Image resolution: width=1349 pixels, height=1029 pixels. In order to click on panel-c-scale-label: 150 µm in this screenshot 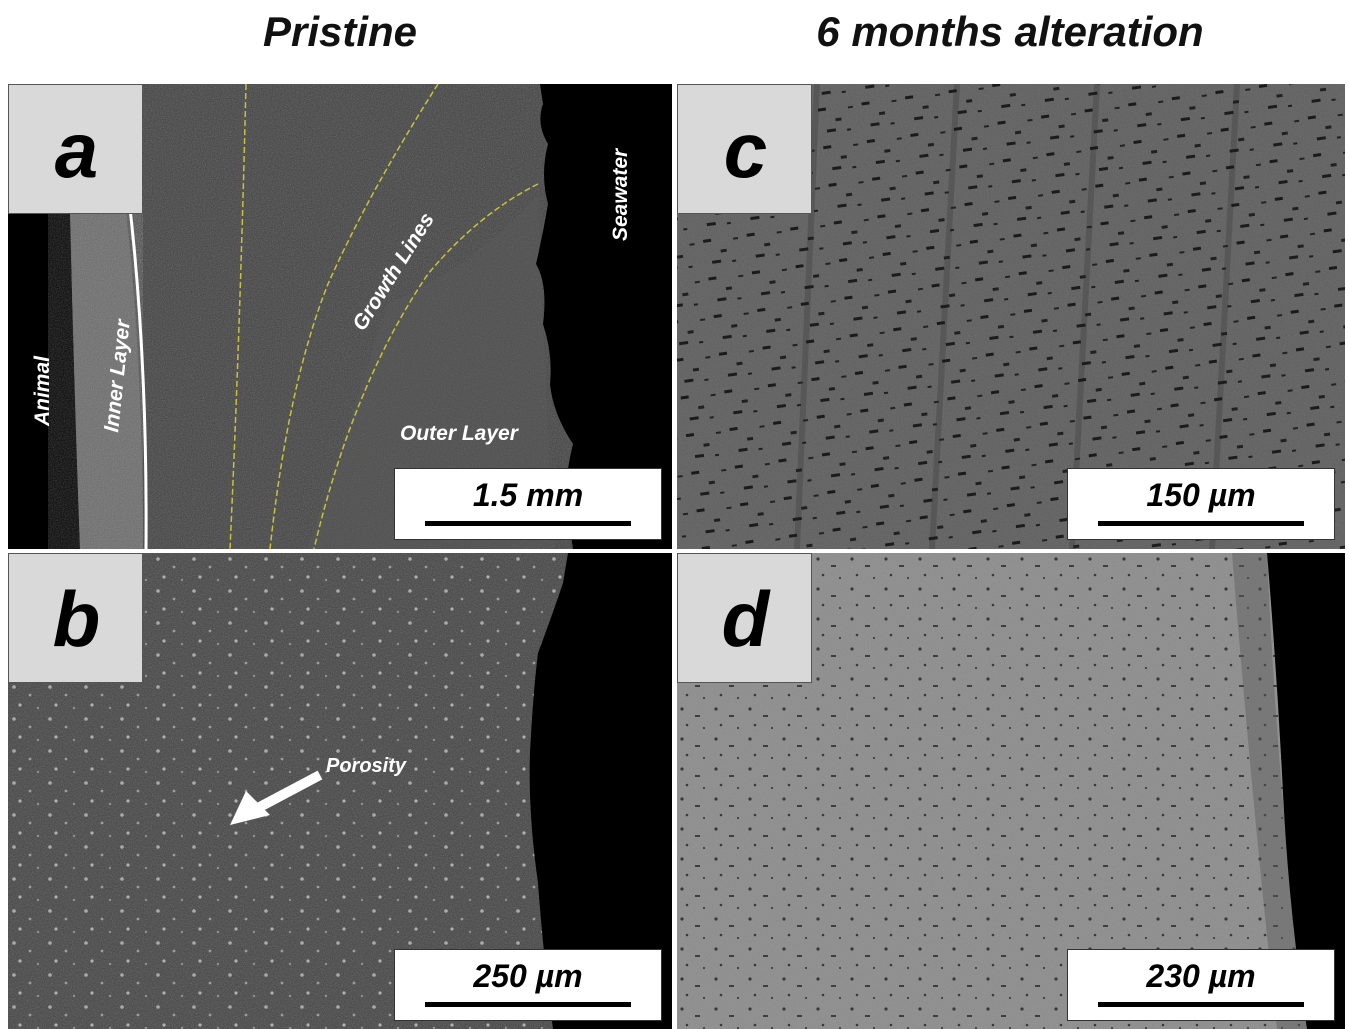, I will do `click(1201, 495)`.